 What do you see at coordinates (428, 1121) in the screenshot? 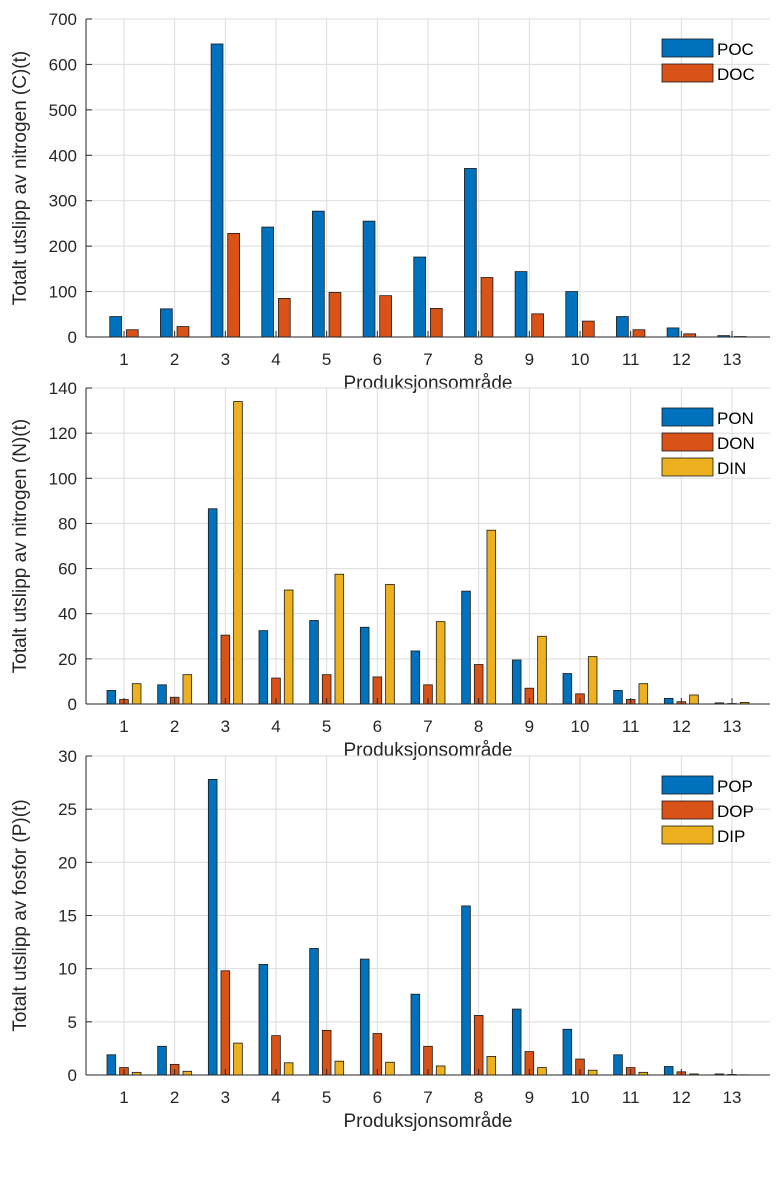
I see `x-axis-label: Produksjonsområde` at bounding box center [428, 1121].